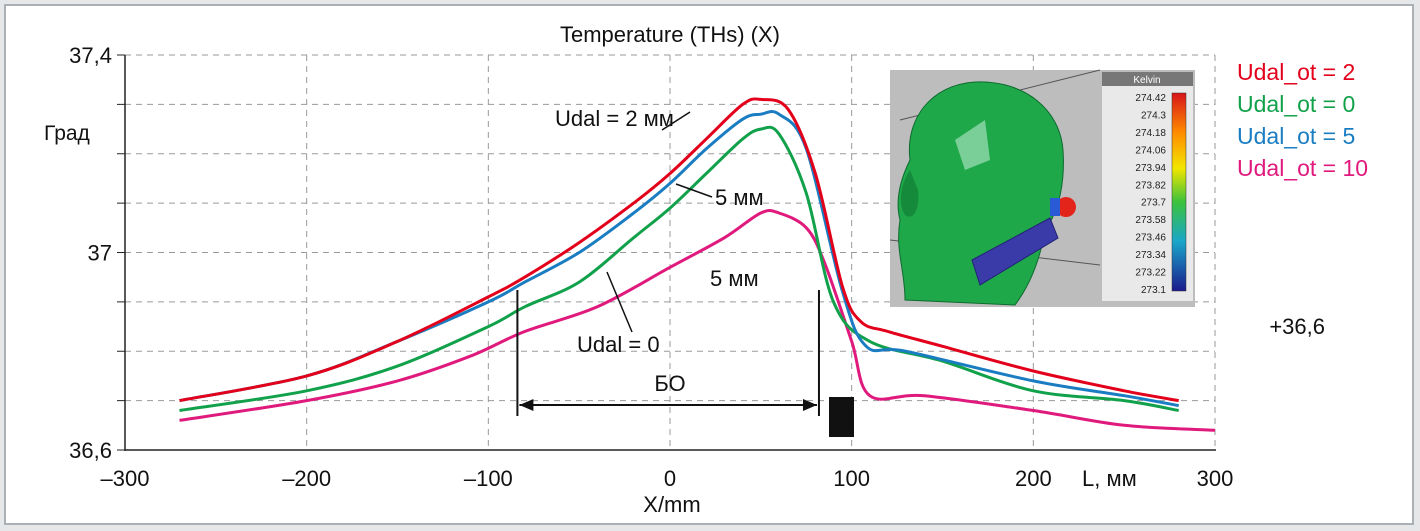  Describe the element at coordinates (1215, 478) in the screenshot. I see `x-tick-label: 300` at that location.